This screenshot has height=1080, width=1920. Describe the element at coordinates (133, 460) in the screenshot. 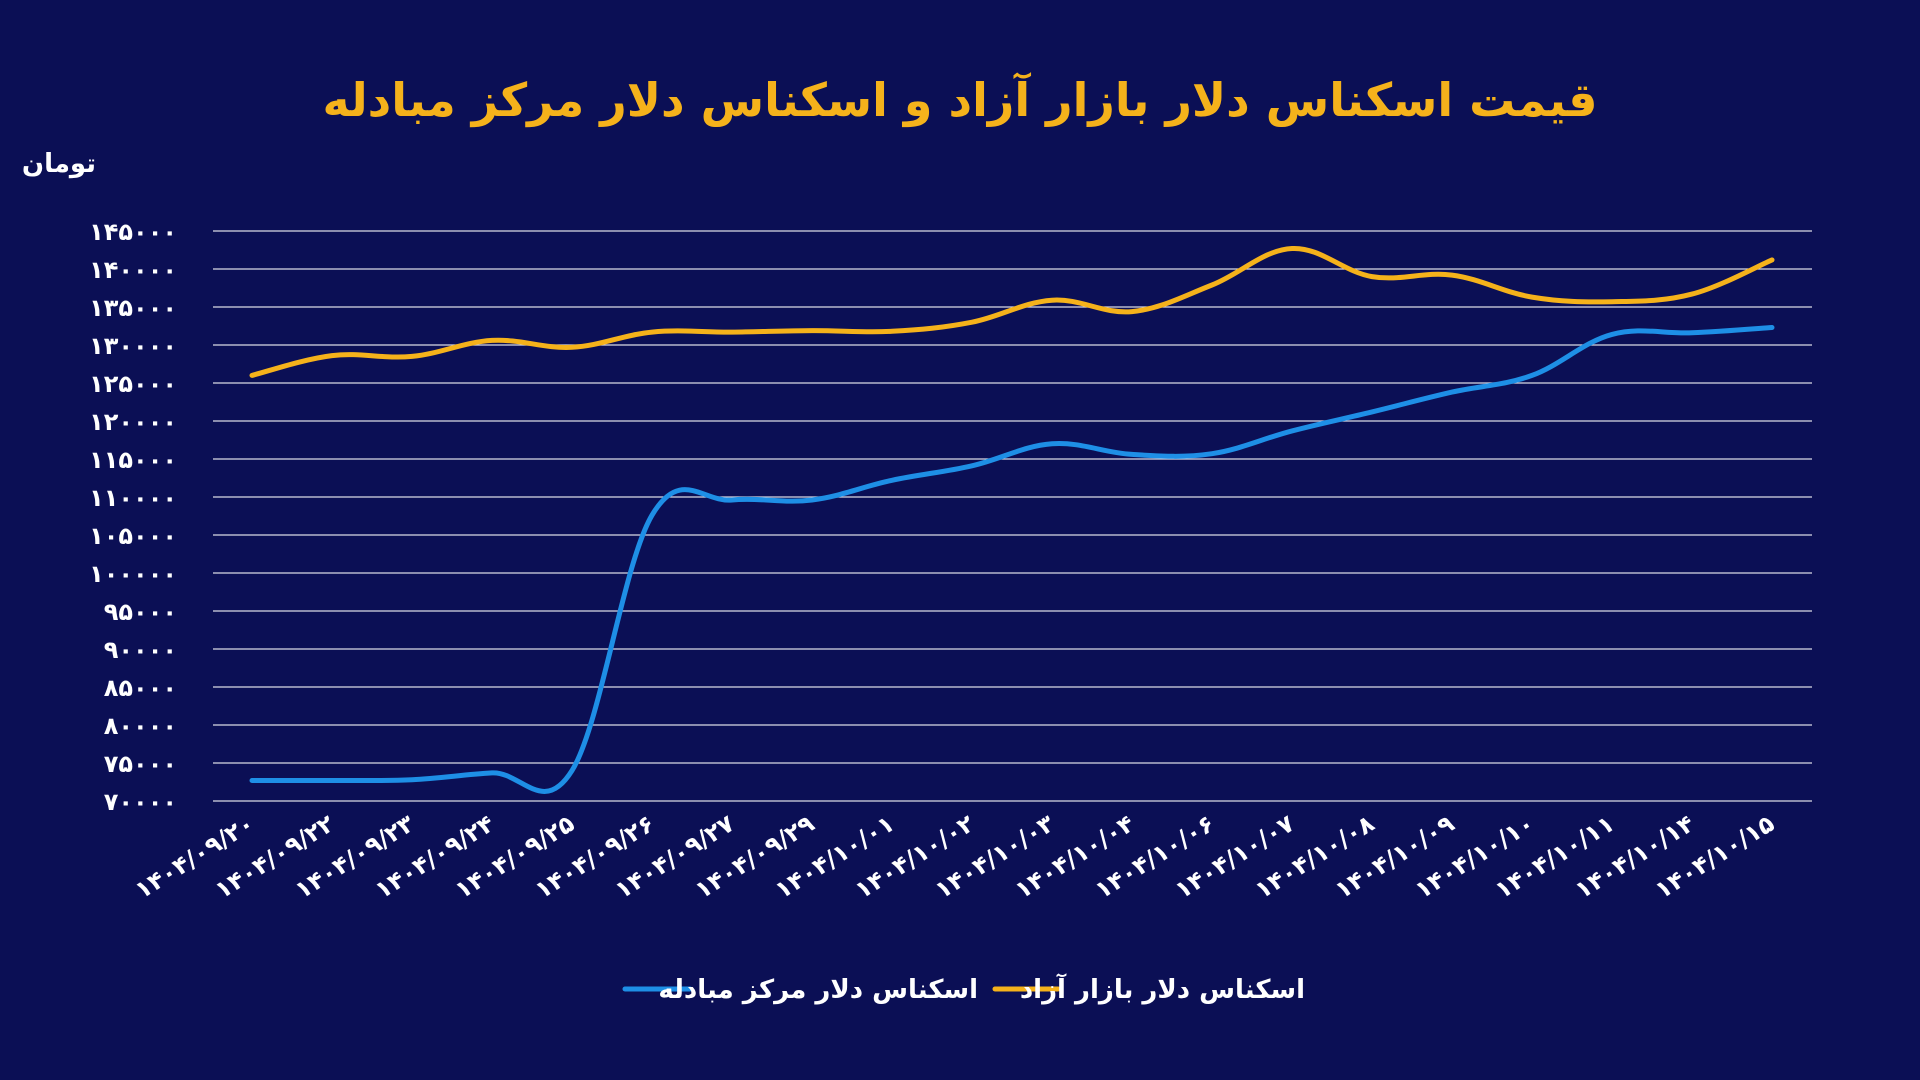

I see `y-tick-label: ۱۱۵۰۰۰` at that location.